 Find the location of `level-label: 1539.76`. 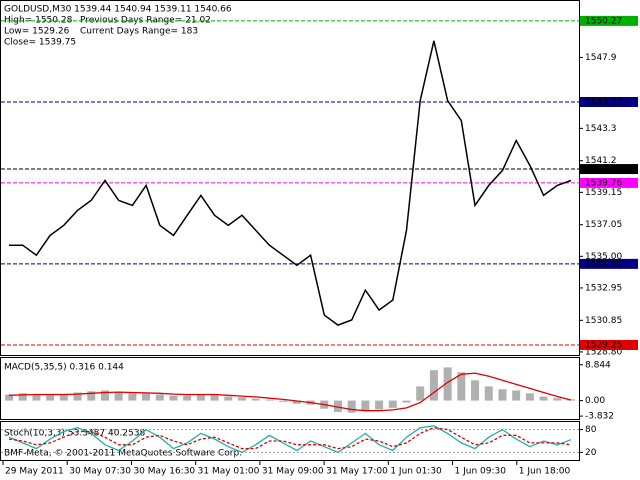

level-label: 1539.76 is located at coordinates (603, 183).